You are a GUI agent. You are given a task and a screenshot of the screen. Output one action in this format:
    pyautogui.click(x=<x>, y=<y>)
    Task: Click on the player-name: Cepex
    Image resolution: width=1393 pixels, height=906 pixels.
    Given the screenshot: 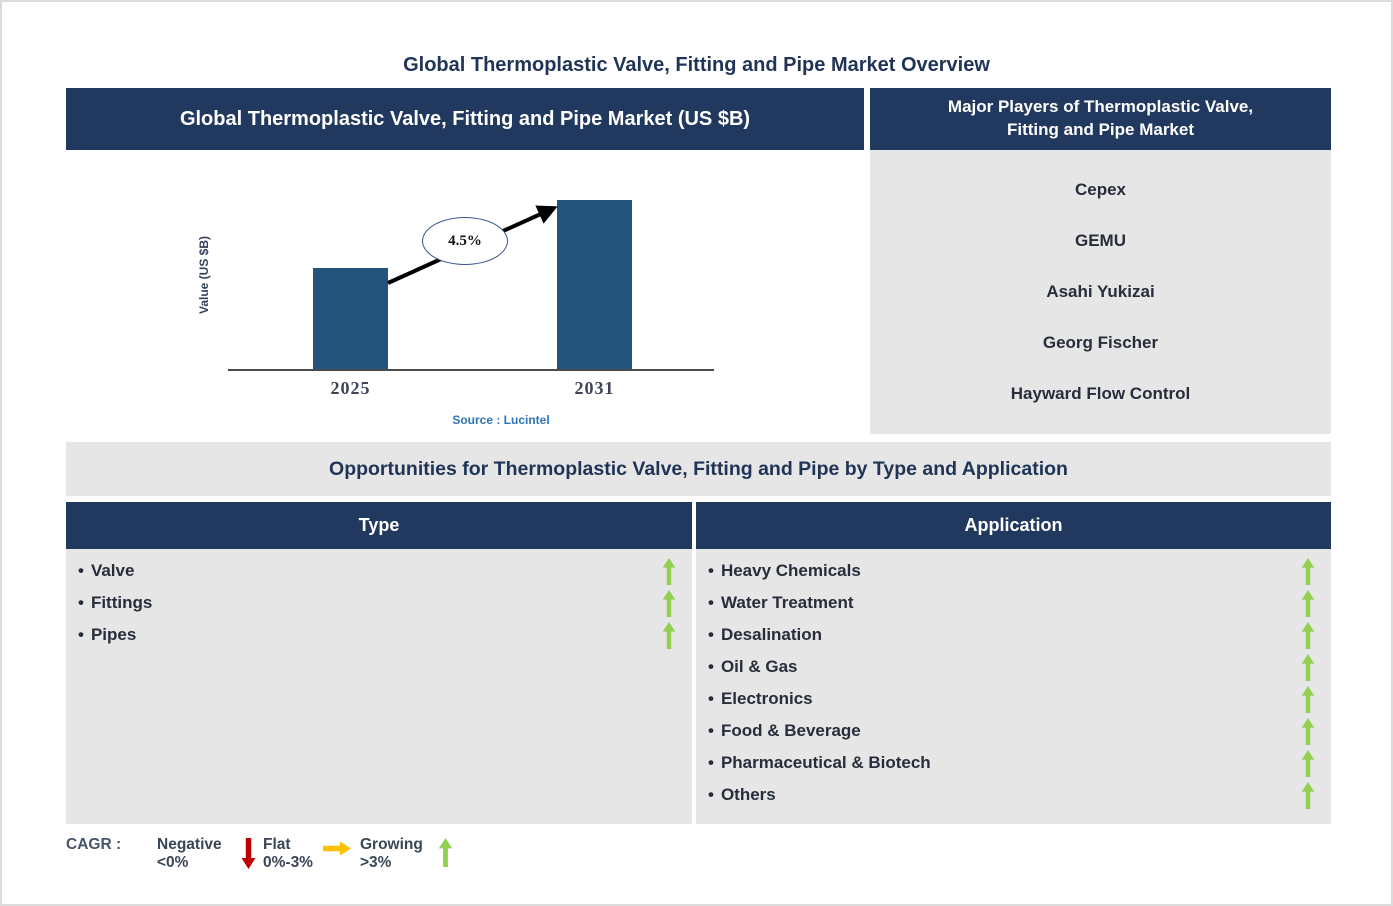 What is the action you would take?
    pyautogui.click(x=1100, y=189)
    